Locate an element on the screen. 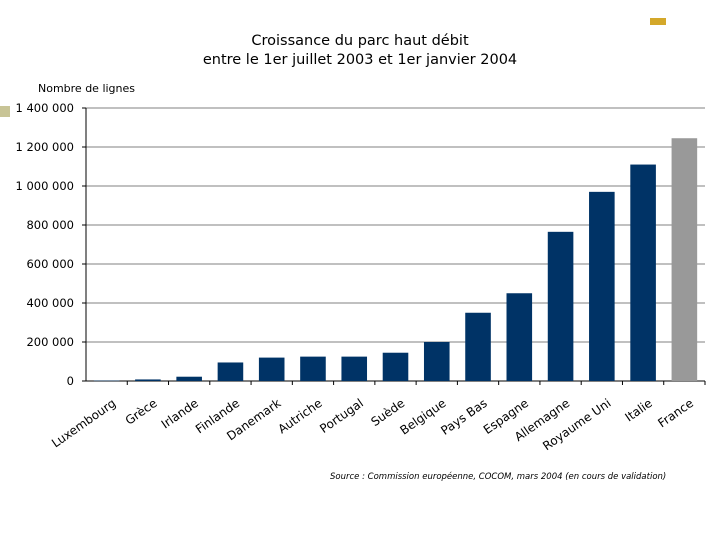 The image size is (720, 540). y-tick-label: 1 400 000 is located at coordinates (44, 108).